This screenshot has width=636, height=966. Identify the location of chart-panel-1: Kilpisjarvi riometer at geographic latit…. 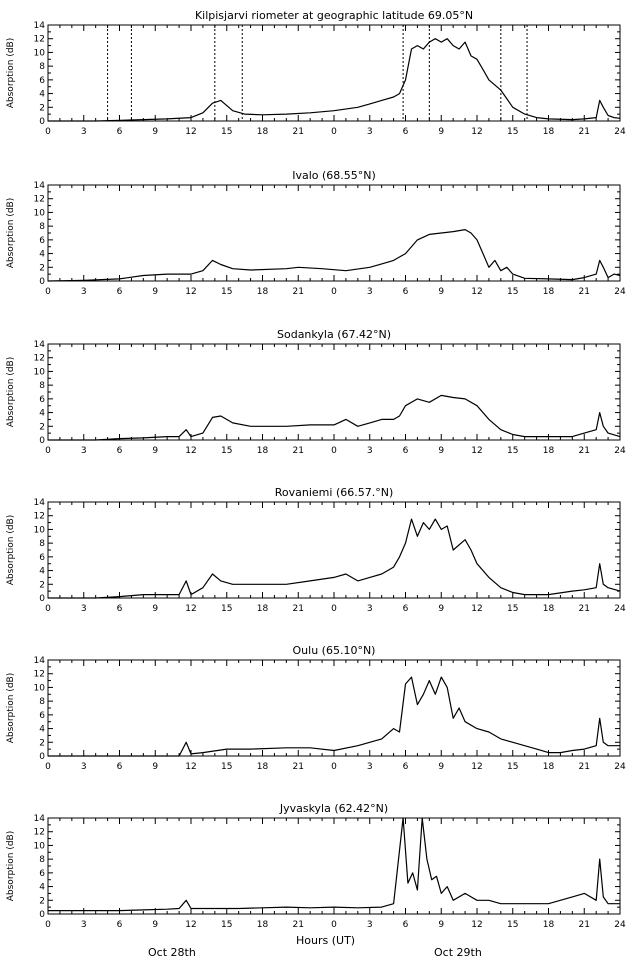
(316, 73).